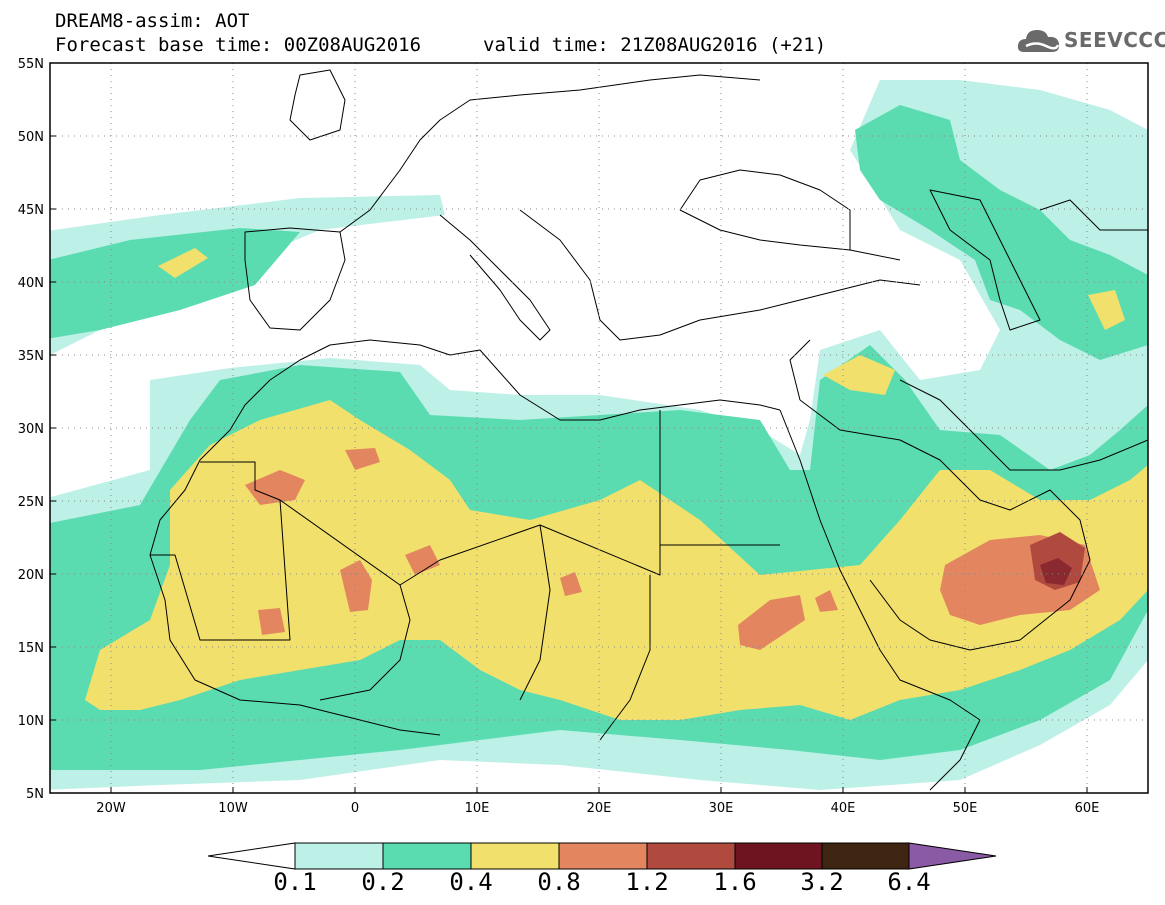  What do you see at coordinates (295, 882) in the screenshot?
I see `colorbar-label: 0.1` at bounding box center [295, 882].